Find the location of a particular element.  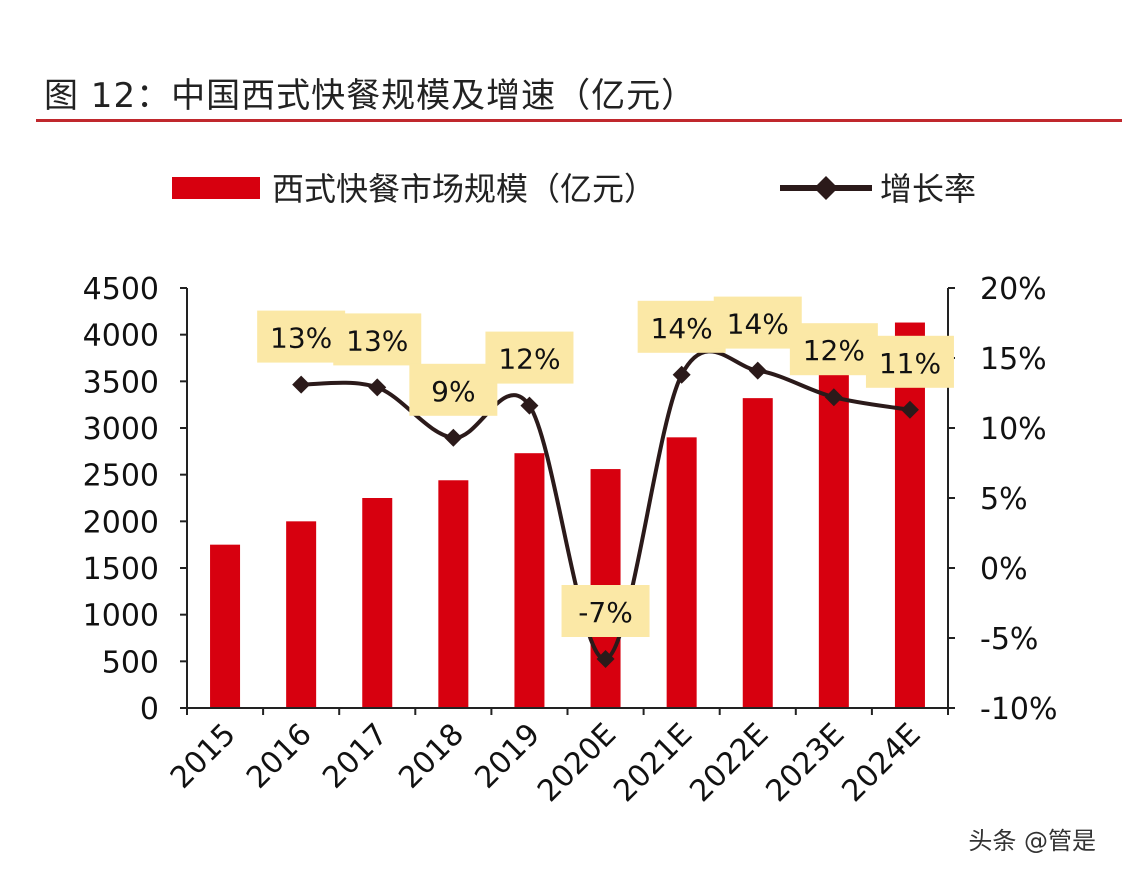

data-label-2017: 13% is located at coordinates (377, 340).